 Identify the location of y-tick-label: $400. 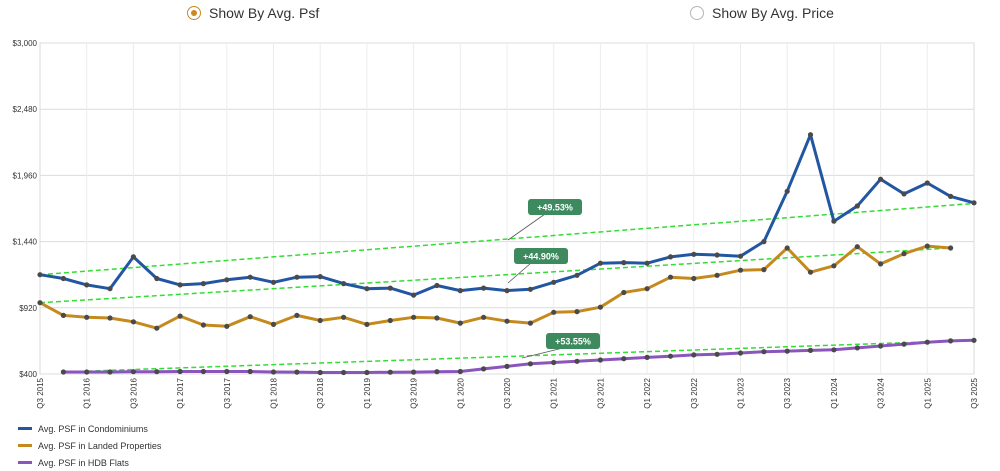
(28, 374).